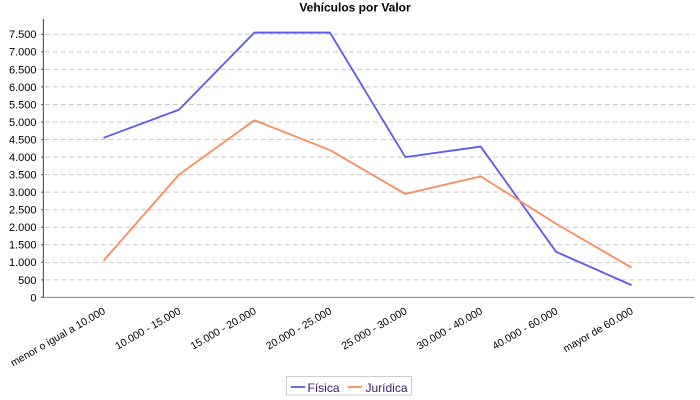  I want to click on svg-text: 2.500, so click(23, 211).